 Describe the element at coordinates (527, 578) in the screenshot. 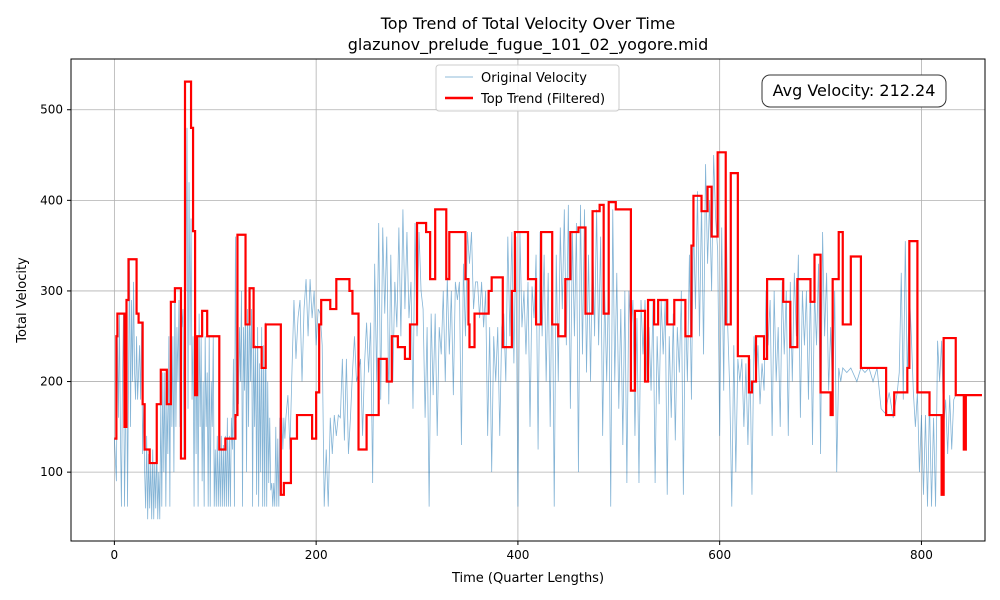

I see `x-axis-label: Time (Quarter Lengths)` at that location.